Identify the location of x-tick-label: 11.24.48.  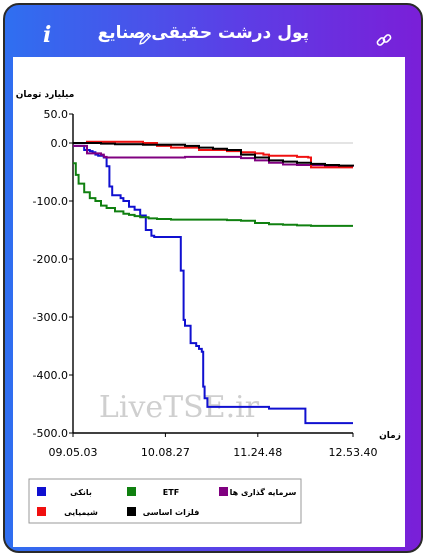
(257, 452).